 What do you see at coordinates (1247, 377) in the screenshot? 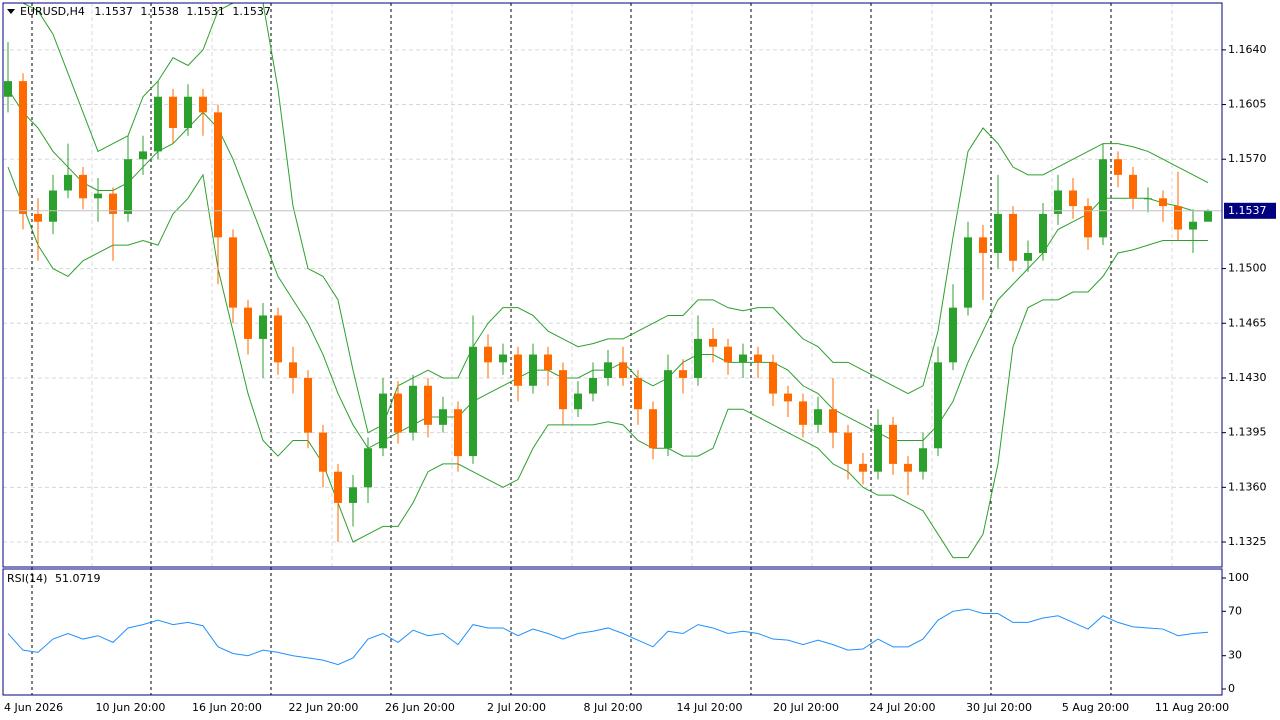
I see `y-tick-label: 1.1430` at bounding box center [1247, 377].